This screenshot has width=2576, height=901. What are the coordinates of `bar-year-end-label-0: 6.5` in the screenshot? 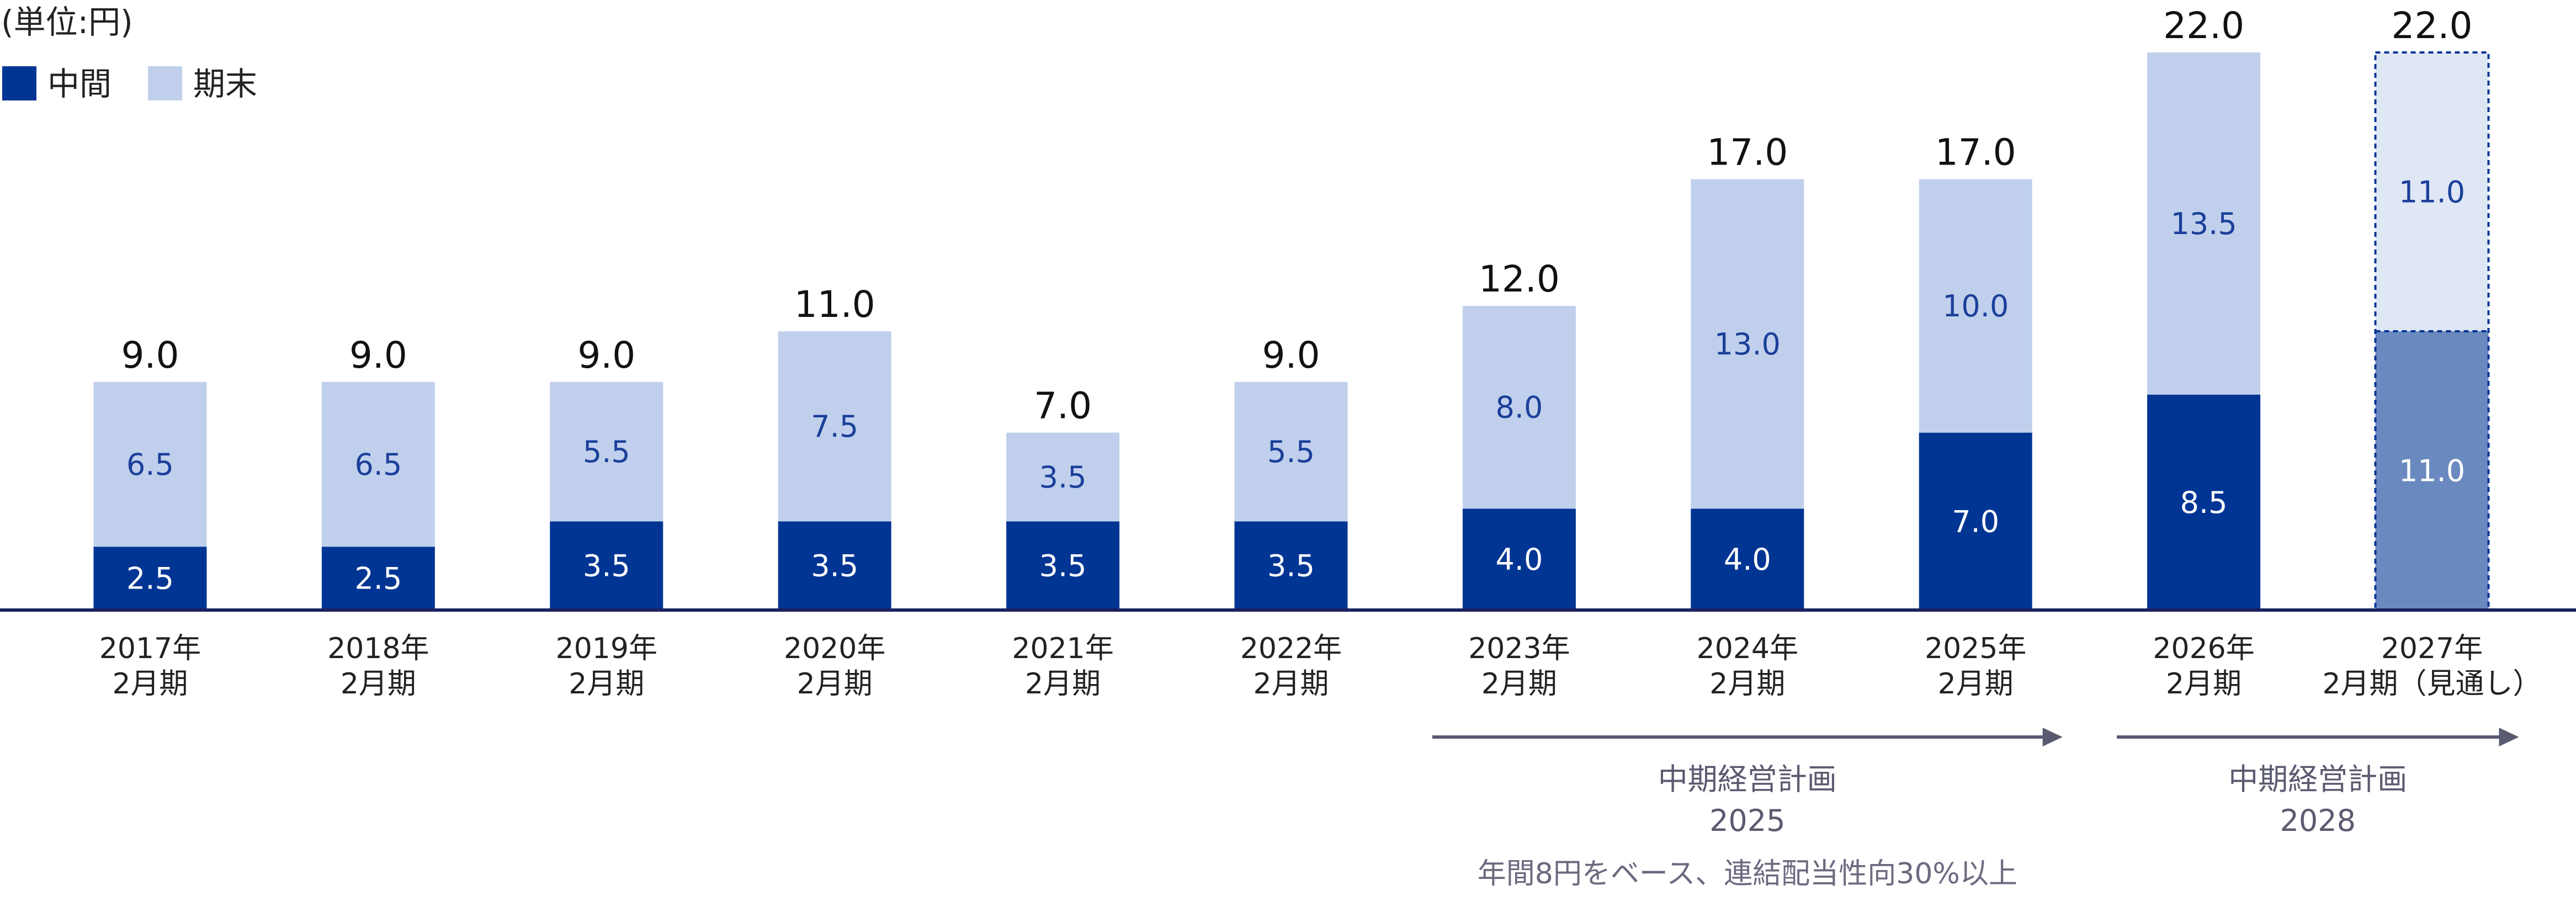 It's located at (150, 465).